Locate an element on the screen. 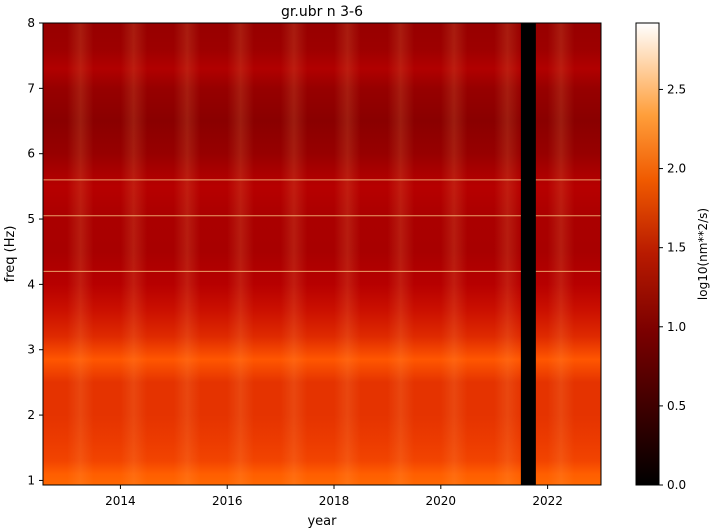  x-tick-label: 2014 is located at coordinates (120, 501).